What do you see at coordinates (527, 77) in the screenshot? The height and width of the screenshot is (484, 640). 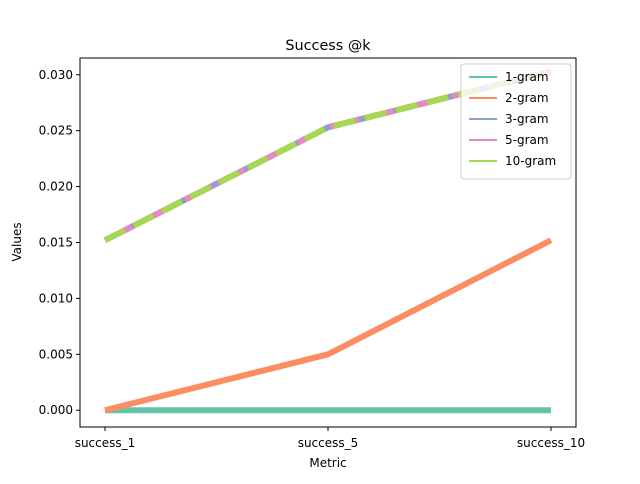 I see `legend-label: 1-gram` at bounding box center [527, 77].